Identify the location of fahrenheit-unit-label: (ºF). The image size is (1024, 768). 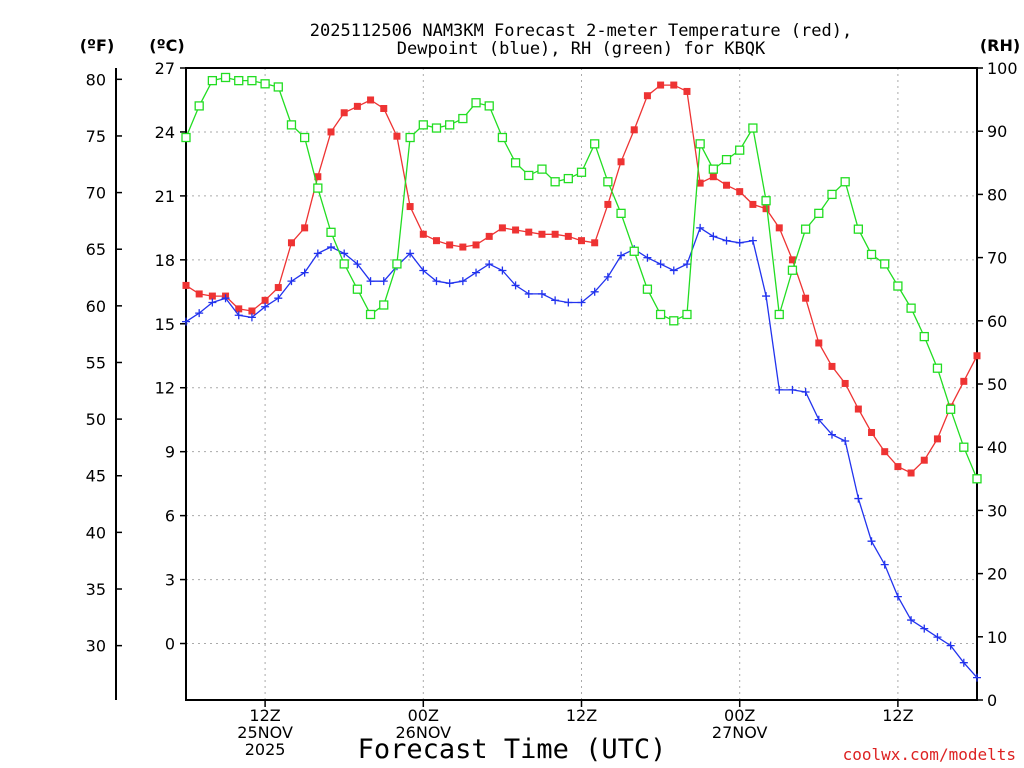
(97, 45).